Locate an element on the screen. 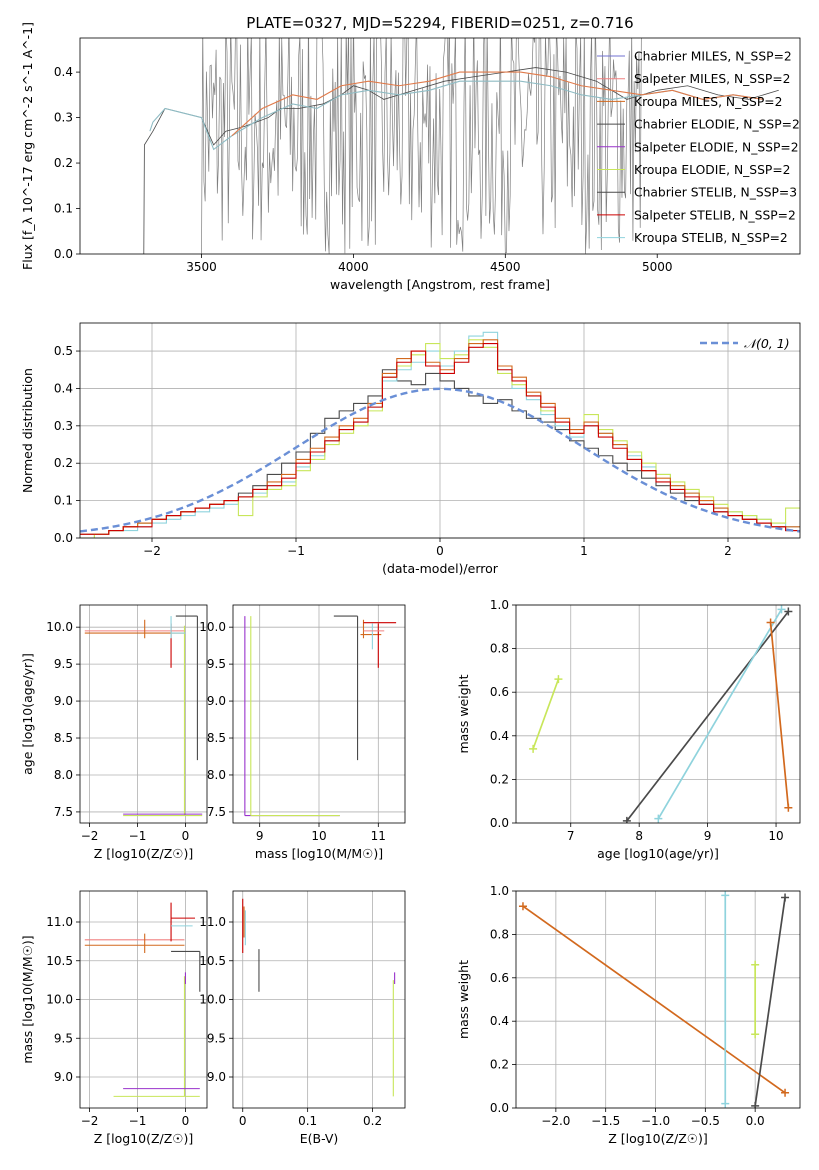  legend-entry: Chabrier STELIB, N_SSP=3 is located at coordinates (715, 193).